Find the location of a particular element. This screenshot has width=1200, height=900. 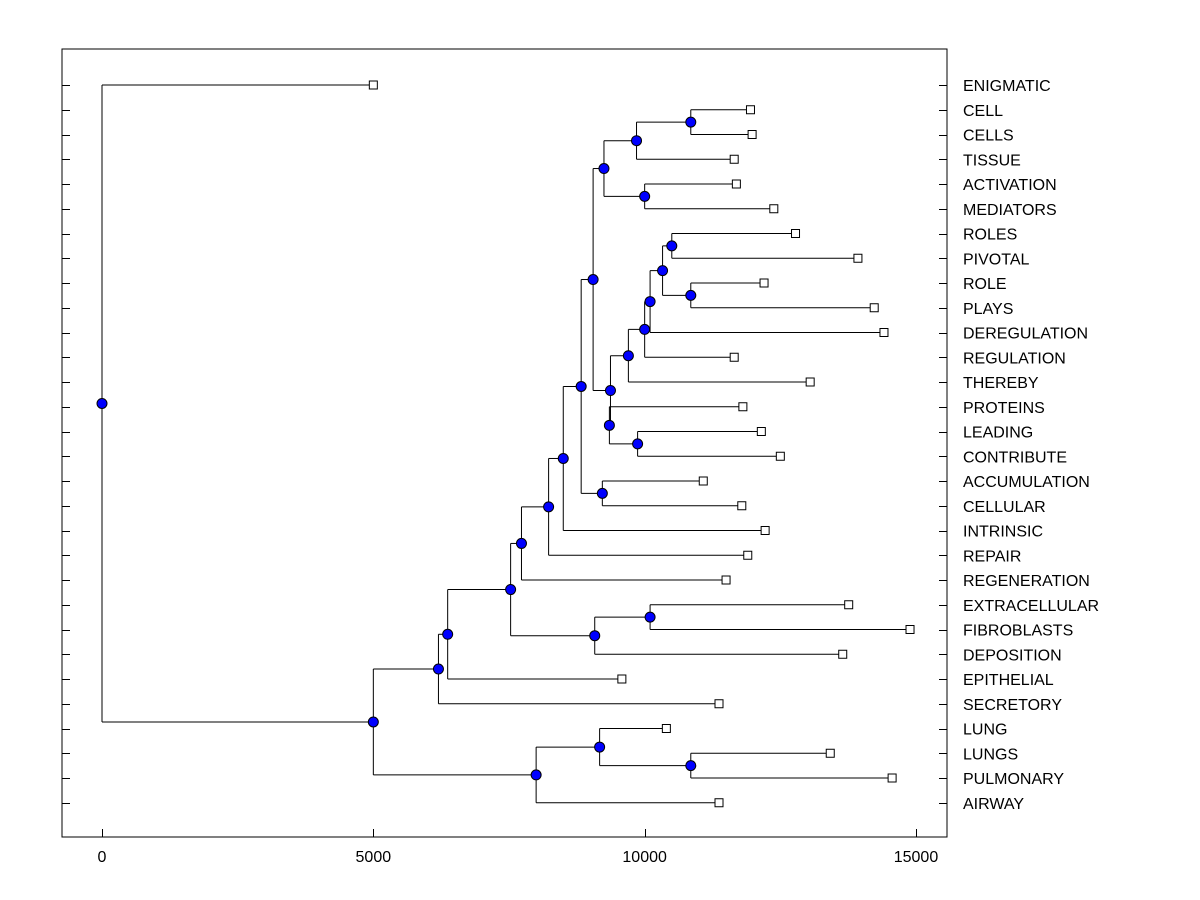

leaf-label-regulation: REGULATION is located at coordinates (1014, 358).